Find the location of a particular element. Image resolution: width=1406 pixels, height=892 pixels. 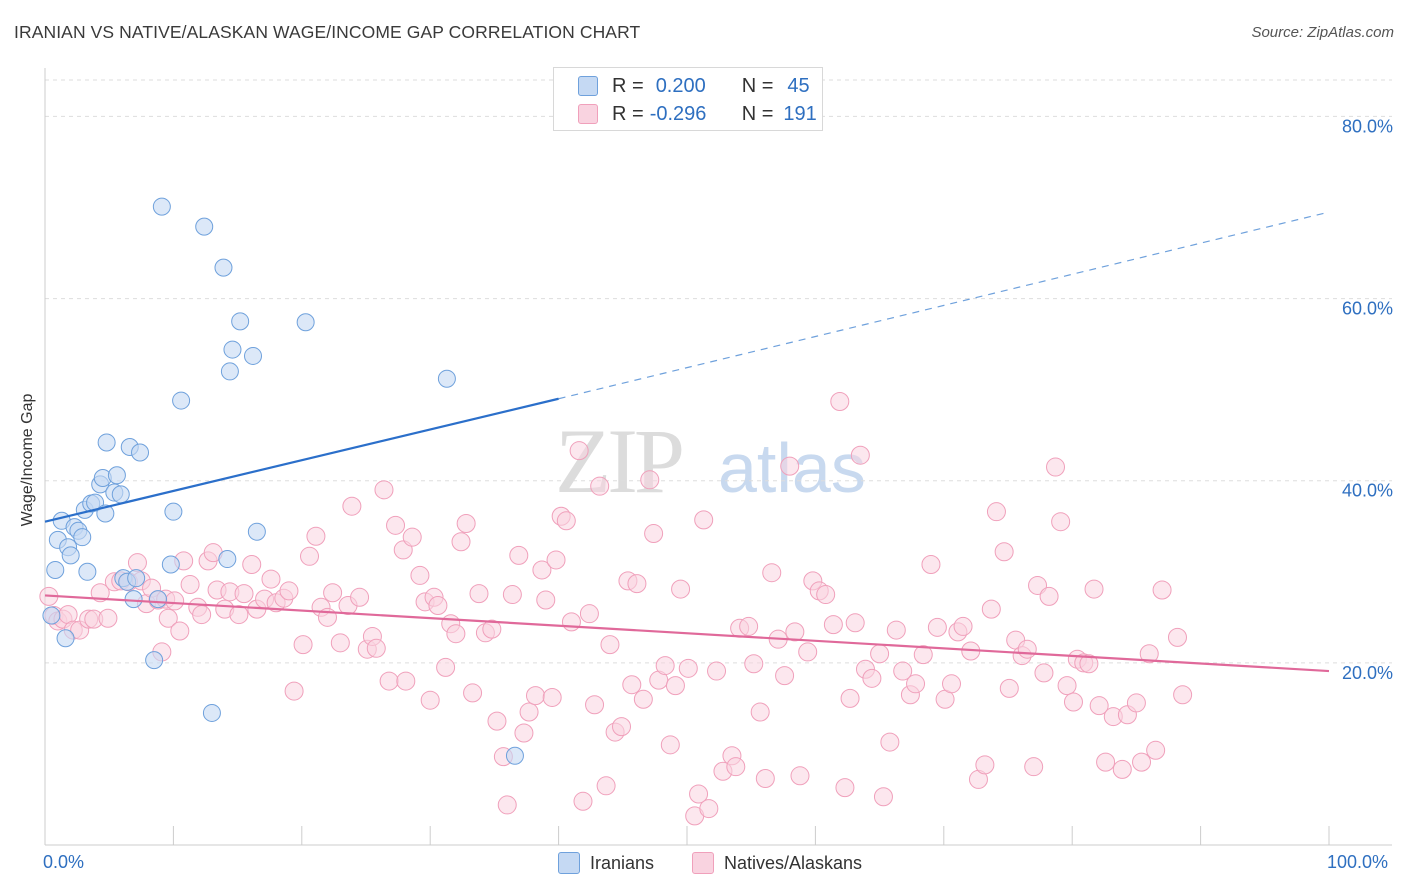

x-tick-label-max: 100.0% is located at coordinates (1358, 862).